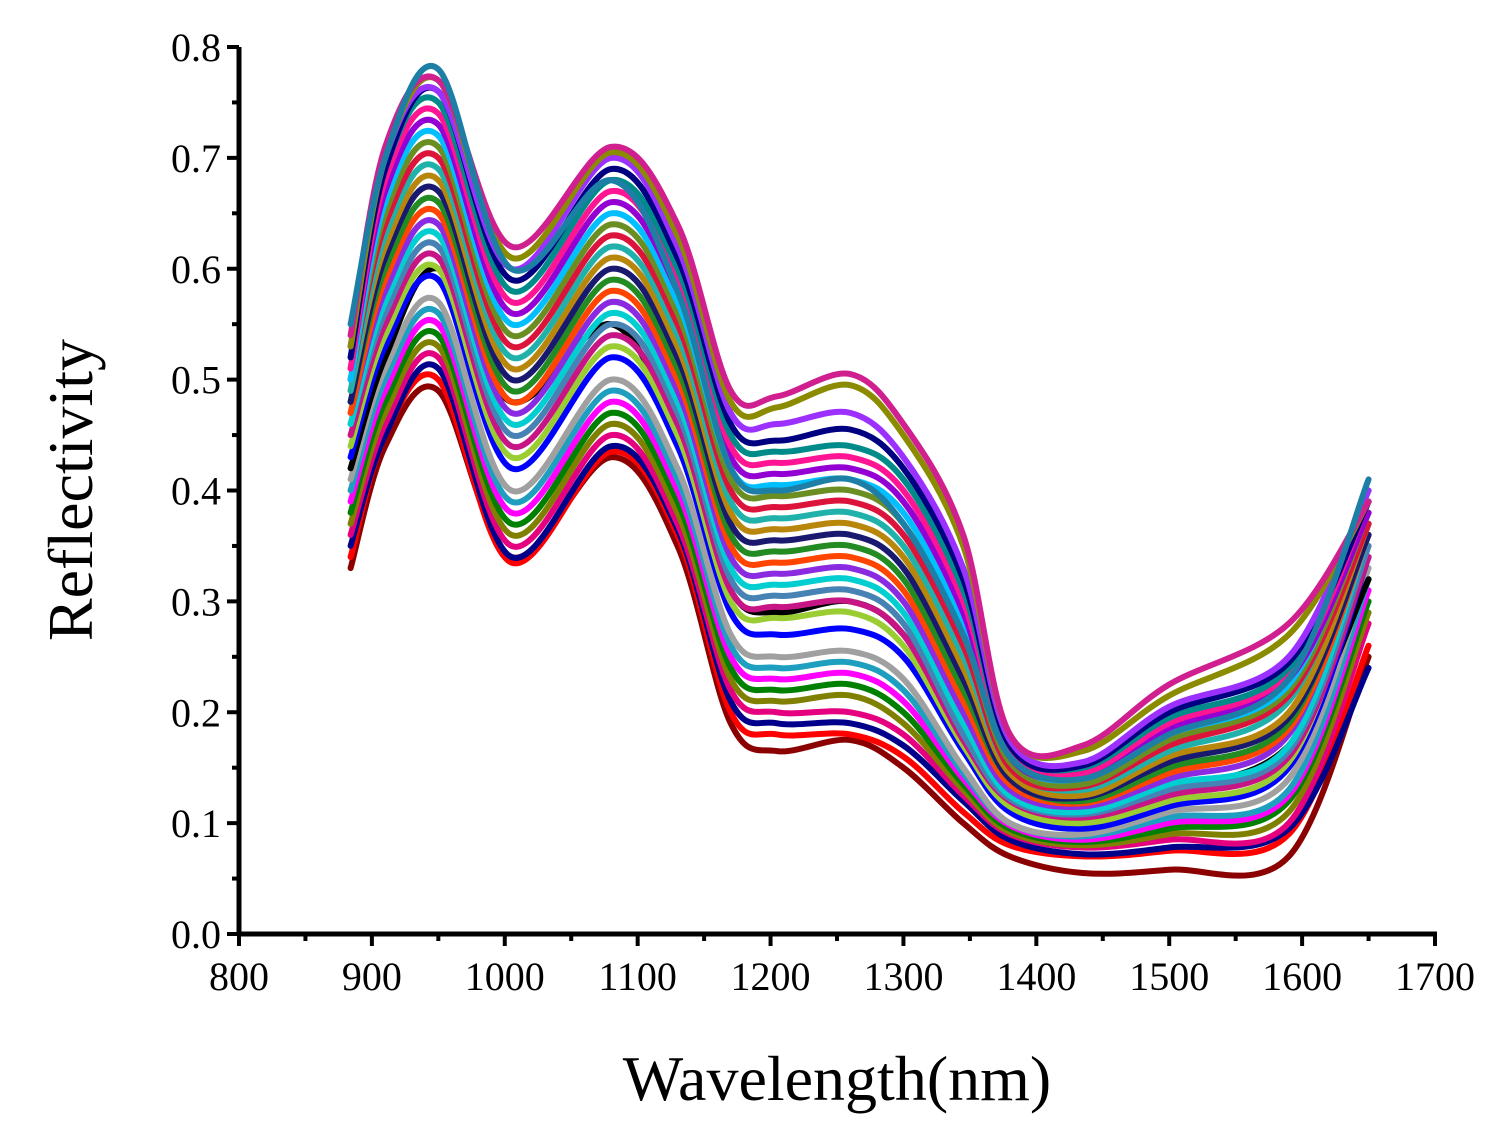 Image resolution: width=1503 pixels, height=1127 pixels. Describe the element at coordinates (239, 976) in the screenshot. I see `x-tick-label: 800` at that location.